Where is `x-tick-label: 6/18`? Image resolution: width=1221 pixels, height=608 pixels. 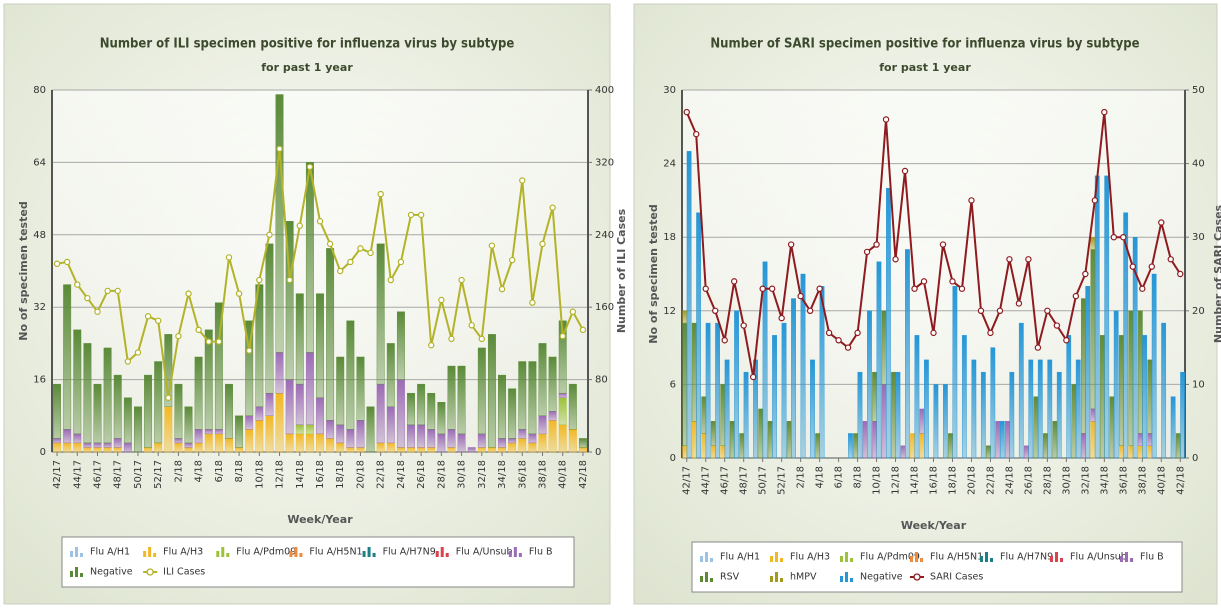
x-tick-label: 6/18 is located at coordinates (839, 477).